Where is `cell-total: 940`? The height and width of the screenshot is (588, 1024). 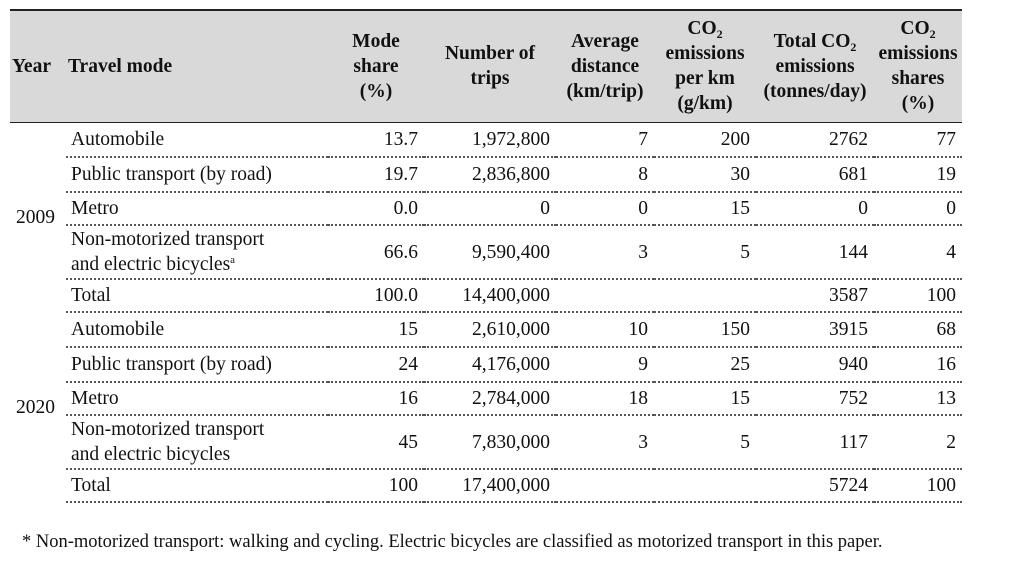
cell-total: 940 is located at coordinates (815, 365).